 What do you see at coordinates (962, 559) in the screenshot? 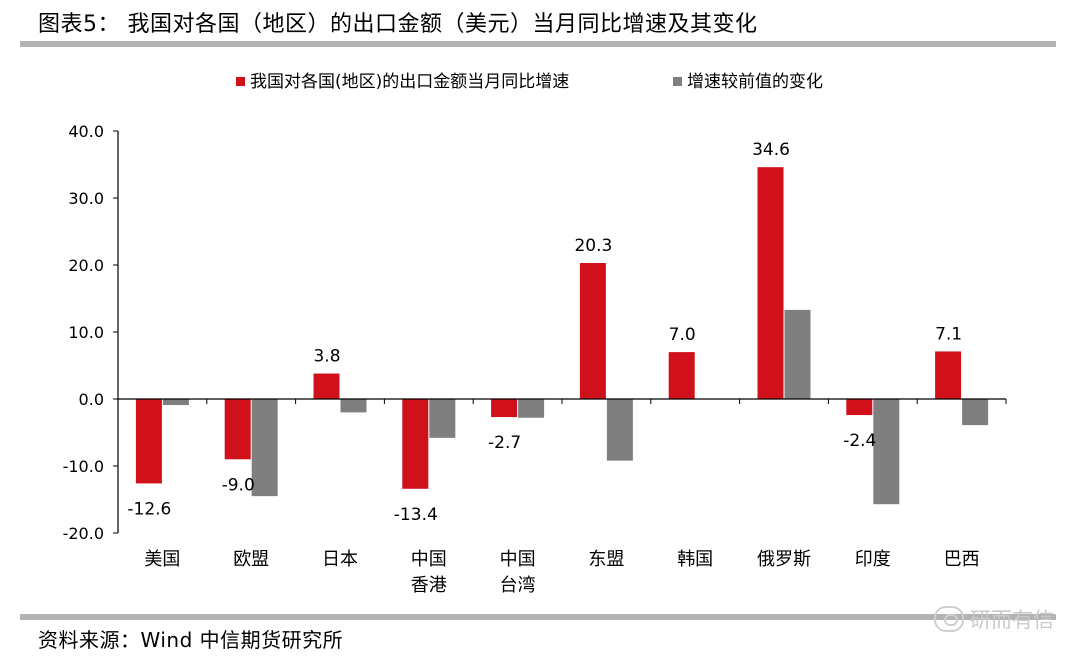
I see `category-label-10: 巴西` at bounding box center [962, 559].